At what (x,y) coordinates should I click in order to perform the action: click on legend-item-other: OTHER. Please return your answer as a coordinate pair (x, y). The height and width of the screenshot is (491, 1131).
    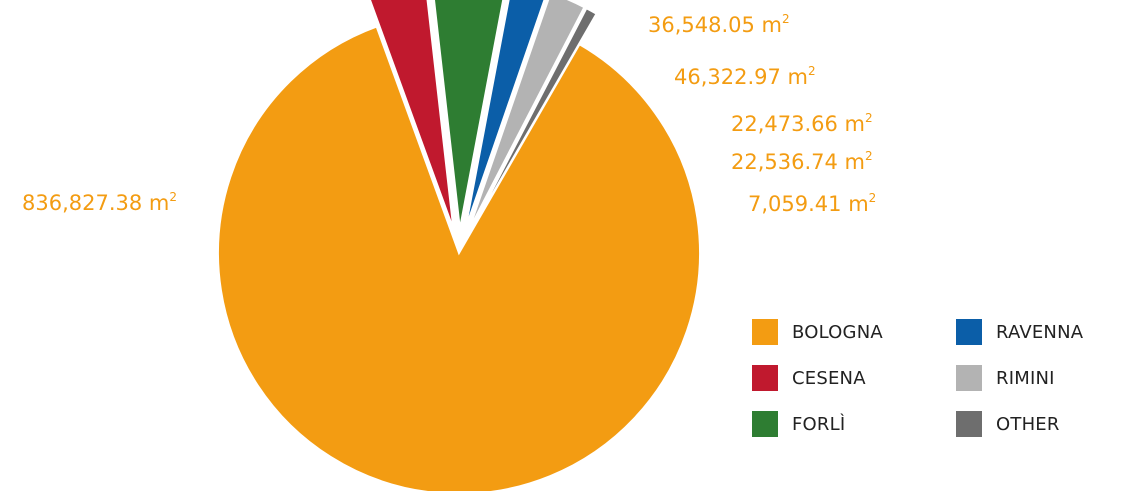
    Looking at the image, I should click on (1008, 424).